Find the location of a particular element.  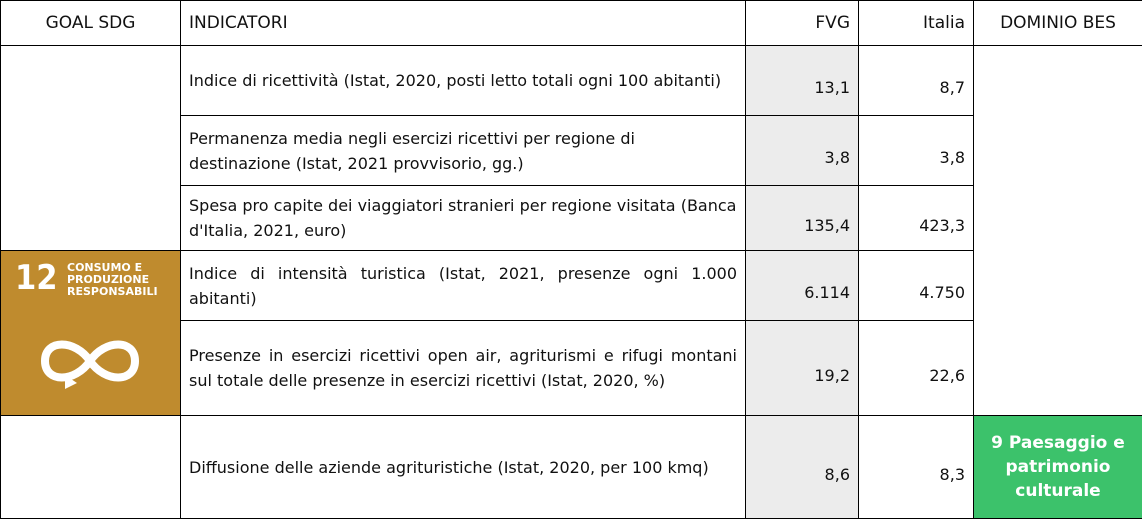

fvg-value: 3,8 is located at coordinates (802, 150).